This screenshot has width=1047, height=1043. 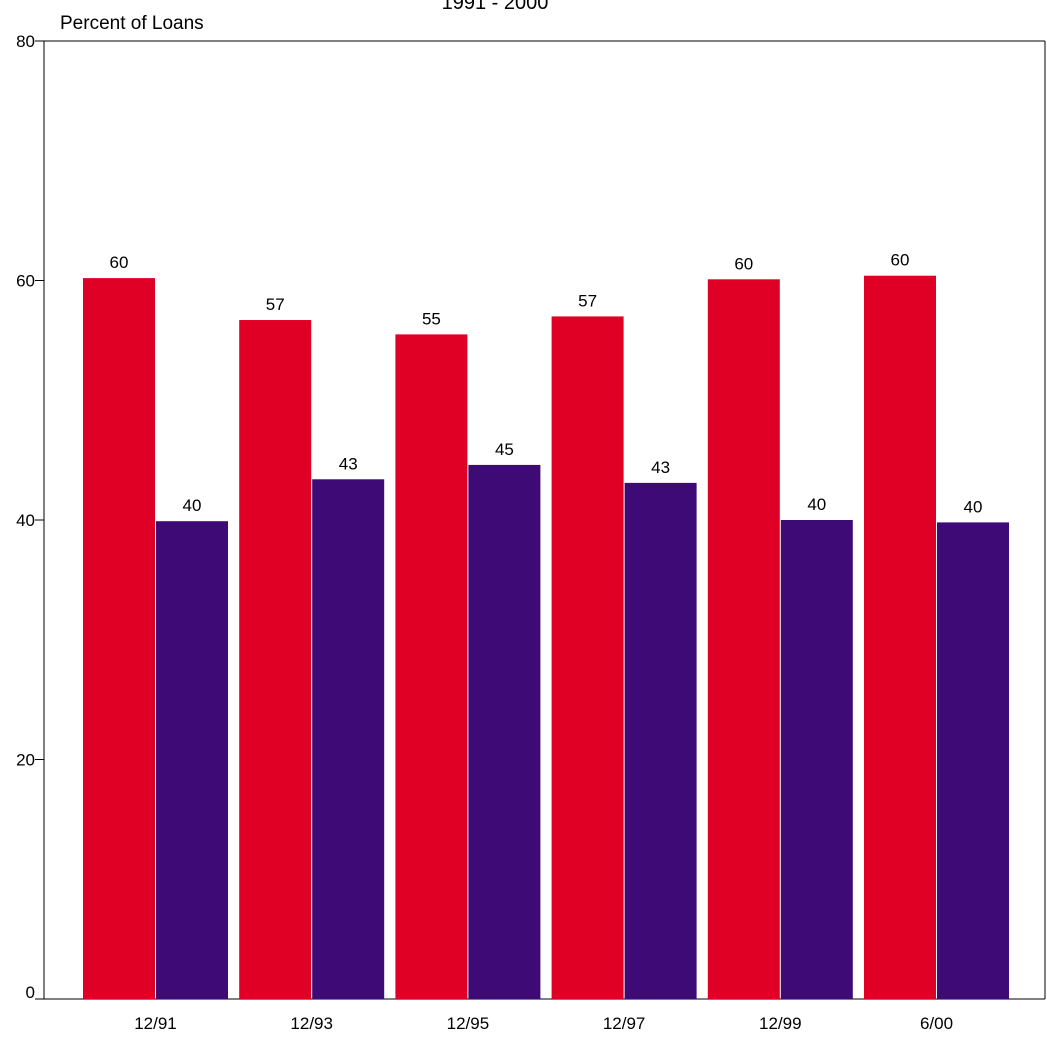 I want to click on data-label: 45, so click(x=504, y=449).